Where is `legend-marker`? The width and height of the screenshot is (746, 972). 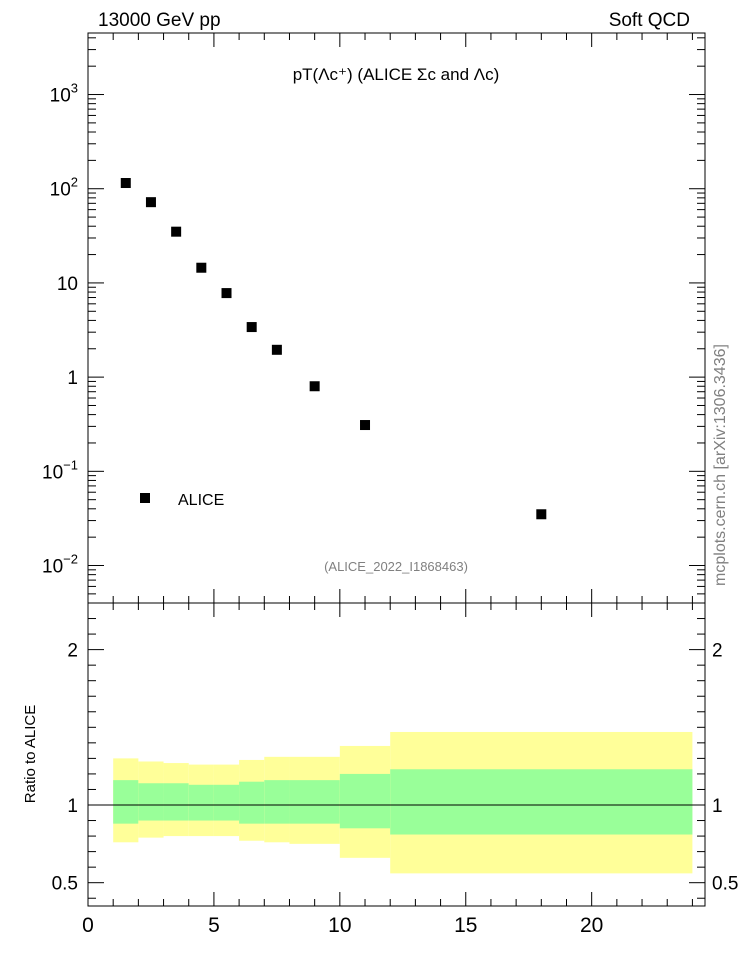 legend-marker is located at coordinates (145, 498).